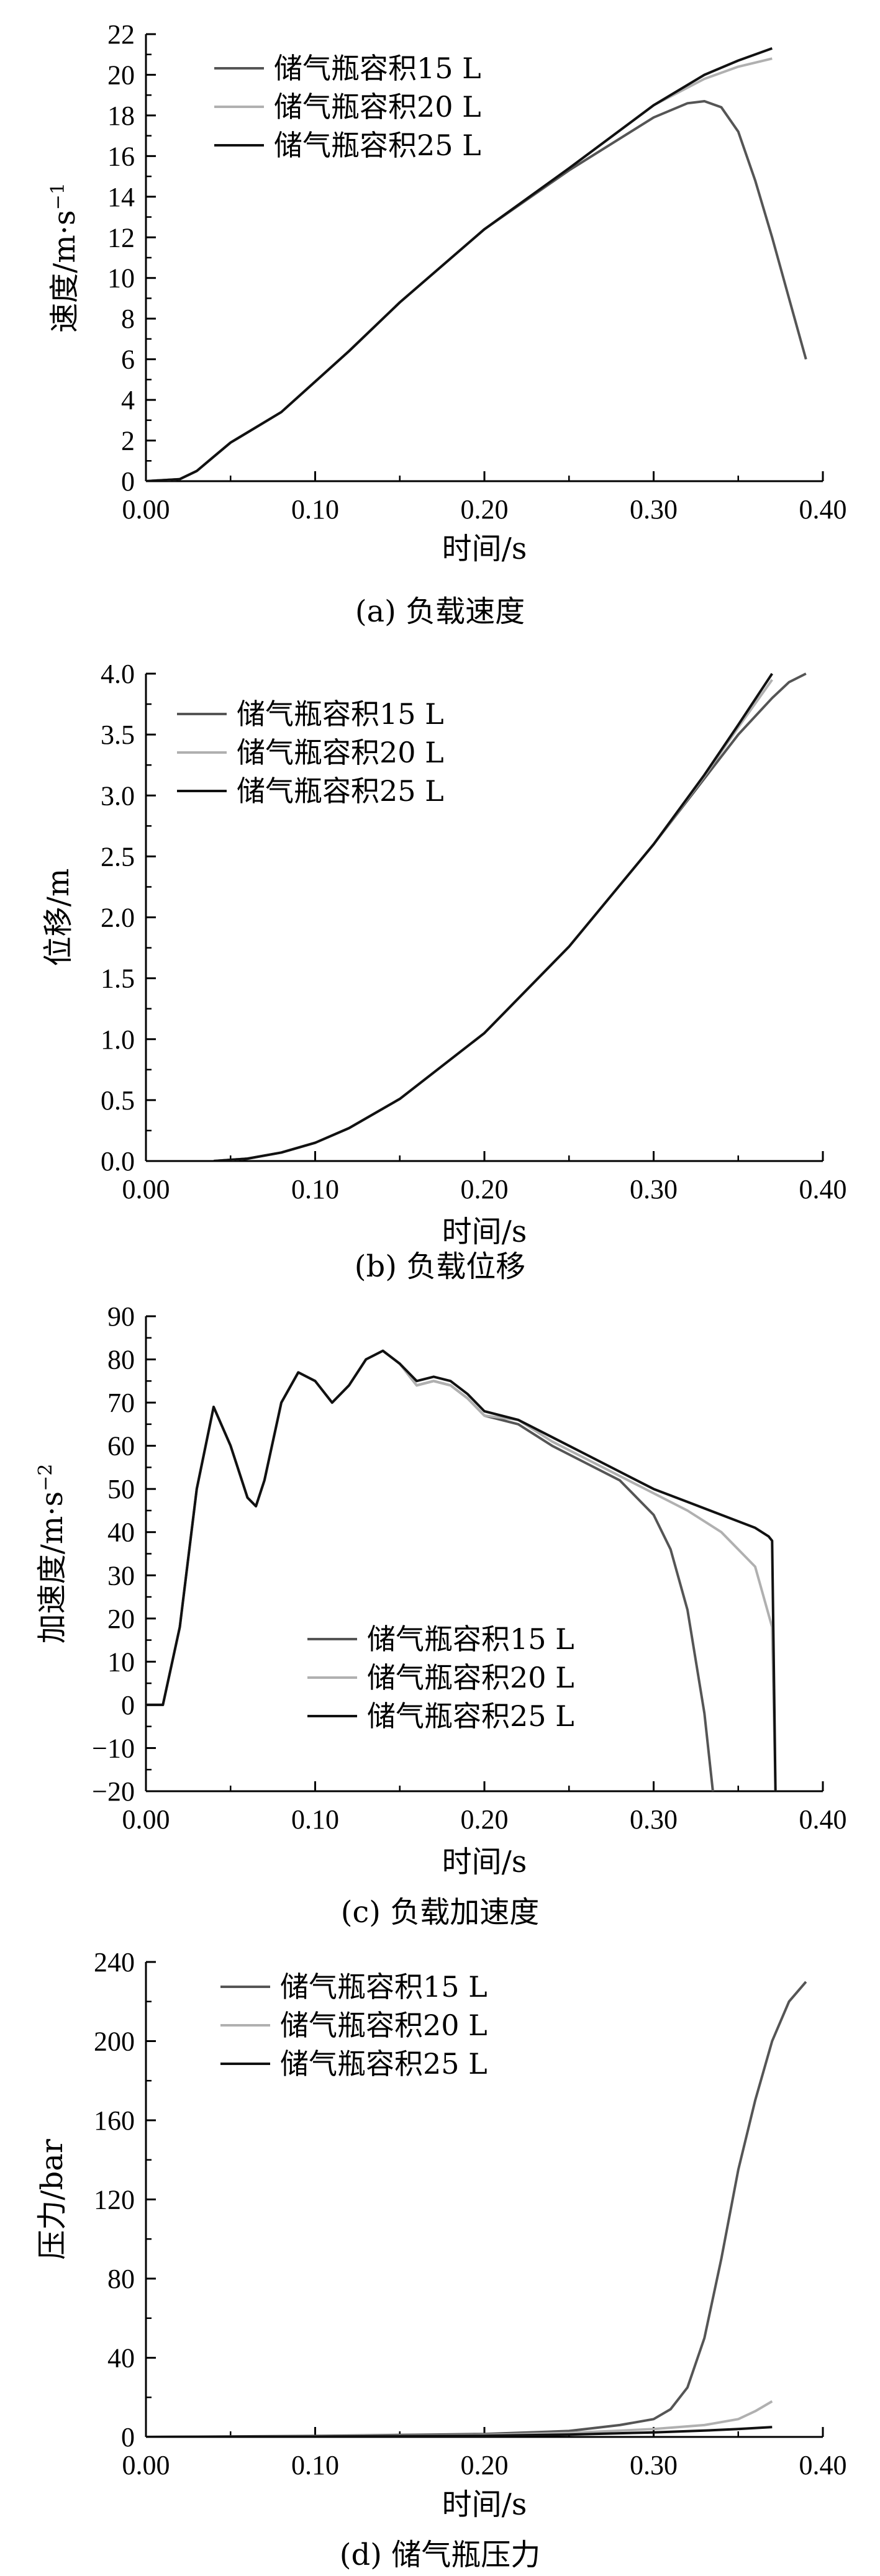  Describe the element at coordinates (121, 237) in the screenshot. I see `y-tick-label: 12` at that location.